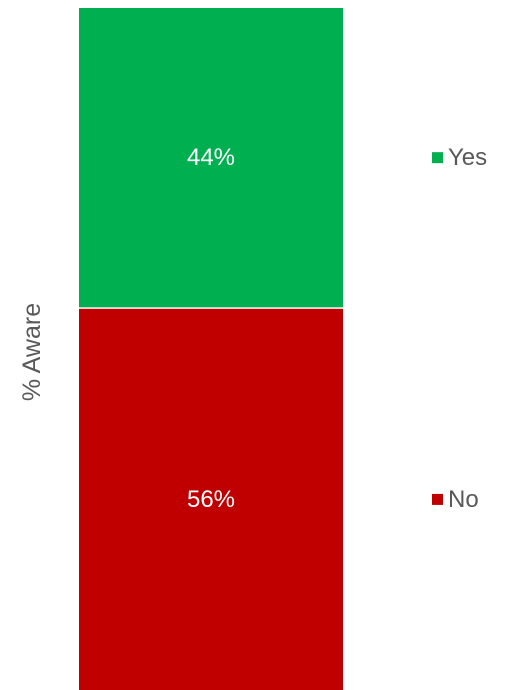 This screenshot has height=690, width=505. I want to click on y-axis-label: % Aware, so click(32, 352).